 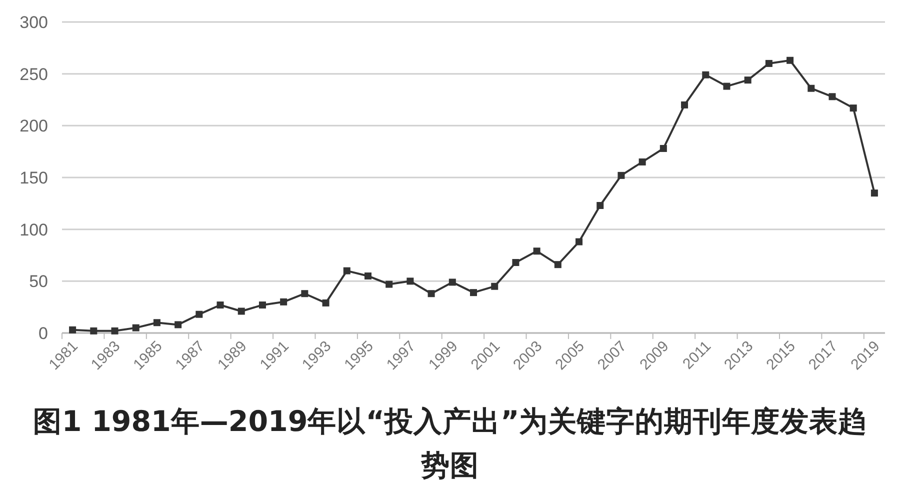 I want to click on y-tick-label: 250, so click(x=34, y=74).